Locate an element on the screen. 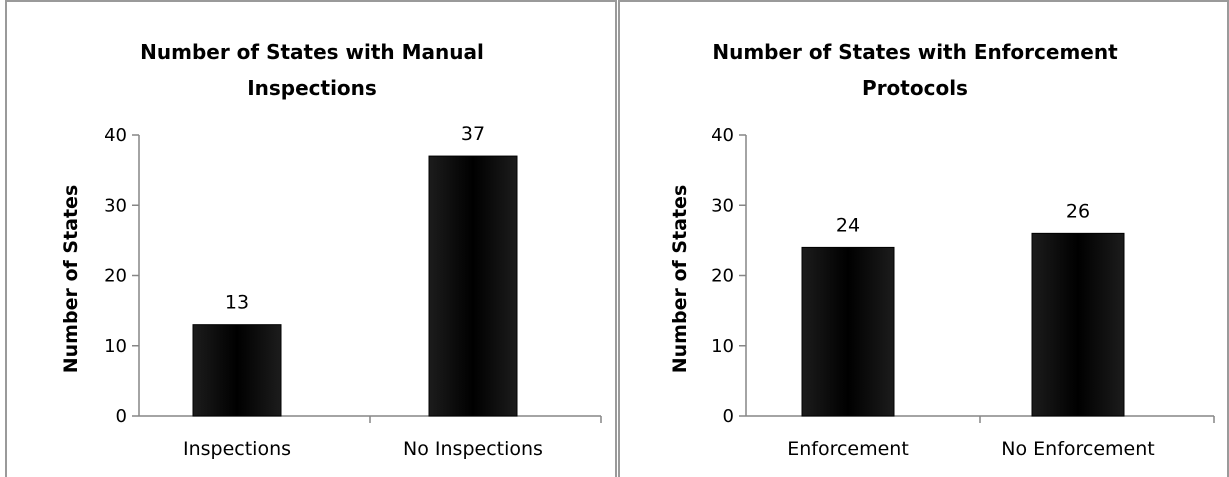  category-label: Enforcement is located at coordinates (848, 449).